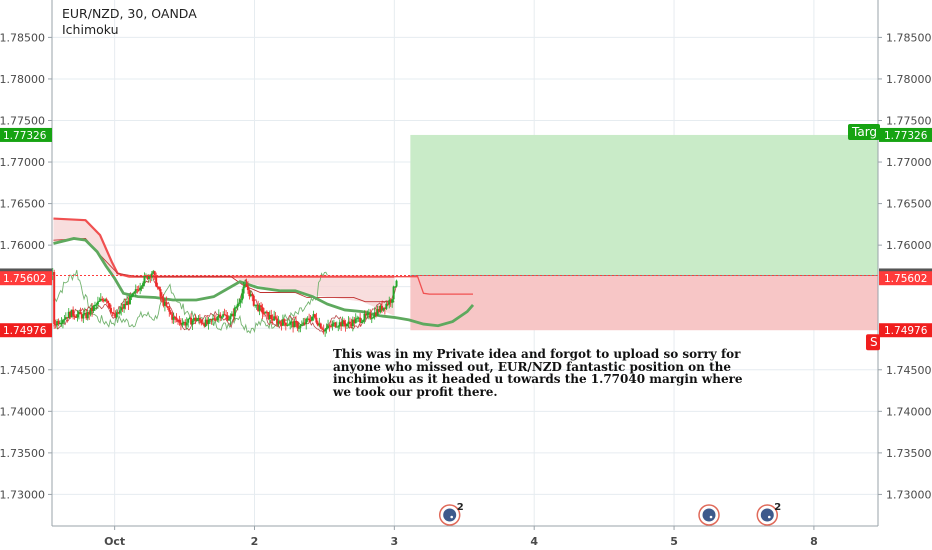 The image size is (932, 550). I want to click on price-tag-left-text: 1.74976, so click(25, 331).